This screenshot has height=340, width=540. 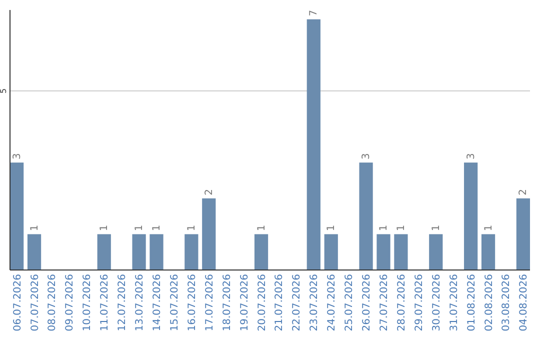 What do you see at coordinates (174, 303) in the screenshot?
I see `x-tick-label: 15.07.2026` at bounding box center [174, 303].